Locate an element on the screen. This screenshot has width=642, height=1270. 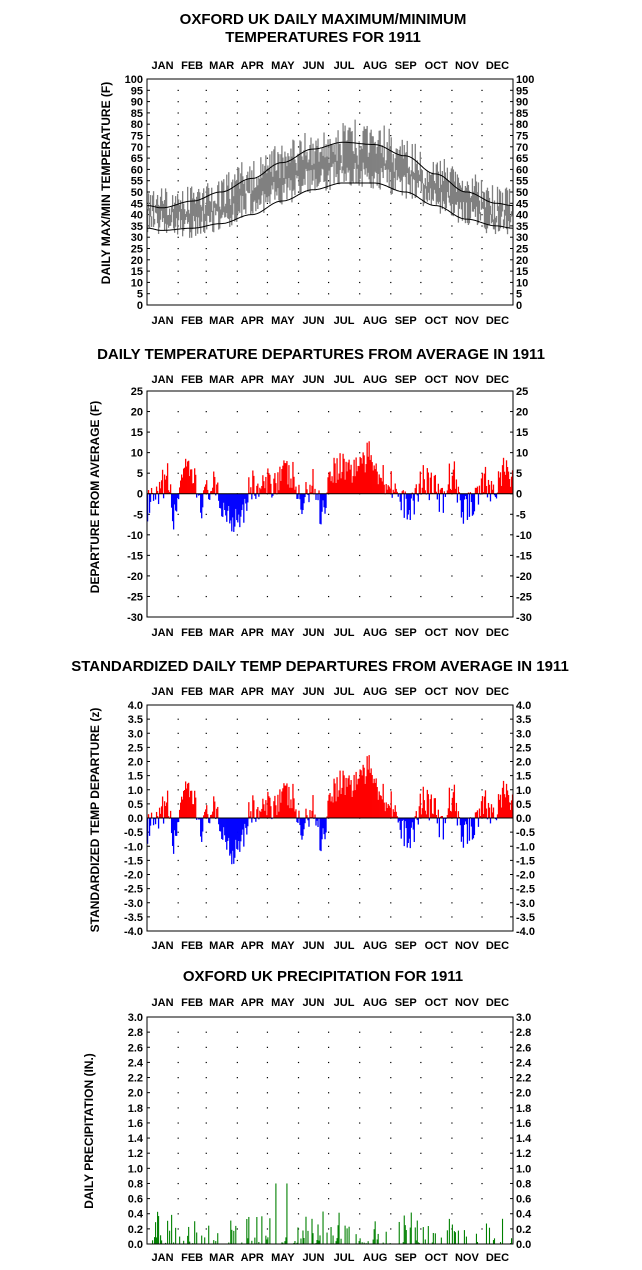
normal-min-line is located at coordinates (330, 206).